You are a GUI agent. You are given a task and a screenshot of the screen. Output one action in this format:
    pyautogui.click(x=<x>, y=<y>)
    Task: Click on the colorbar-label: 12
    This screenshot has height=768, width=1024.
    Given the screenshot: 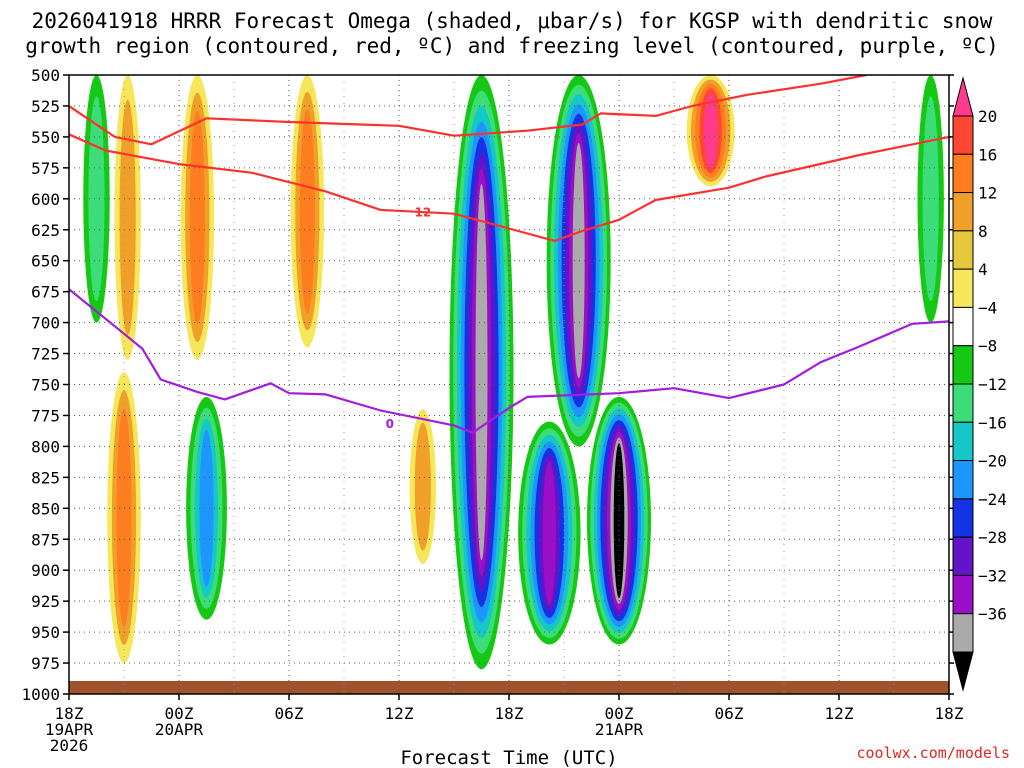 What is the action you would take?
    pyautogui.click(x=987, y=193)
    